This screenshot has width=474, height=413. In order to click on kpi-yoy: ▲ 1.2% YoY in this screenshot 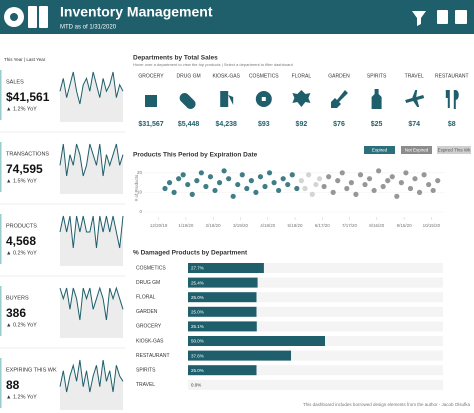, I will do `click(21, 109)`.